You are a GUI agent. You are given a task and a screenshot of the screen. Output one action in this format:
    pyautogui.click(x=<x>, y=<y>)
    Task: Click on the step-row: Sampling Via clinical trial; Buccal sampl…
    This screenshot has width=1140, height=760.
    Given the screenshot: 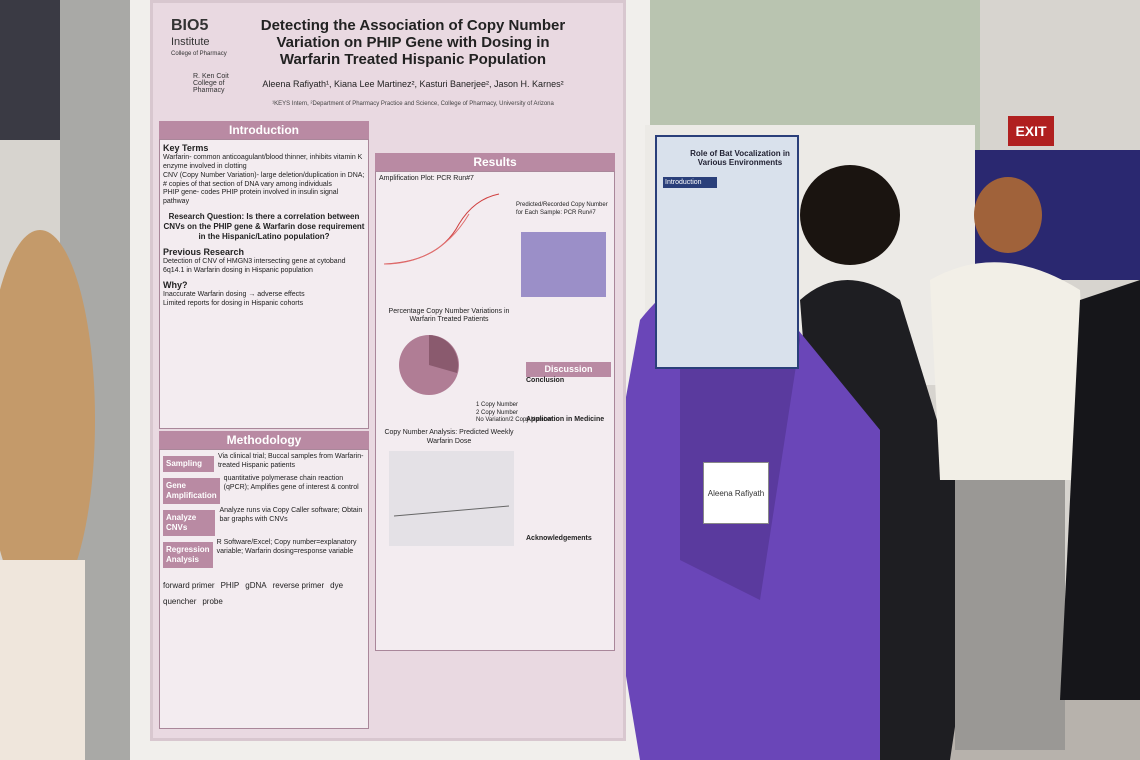 What is the action you would take?
    pyautogui.click(x=264, y=464)
    